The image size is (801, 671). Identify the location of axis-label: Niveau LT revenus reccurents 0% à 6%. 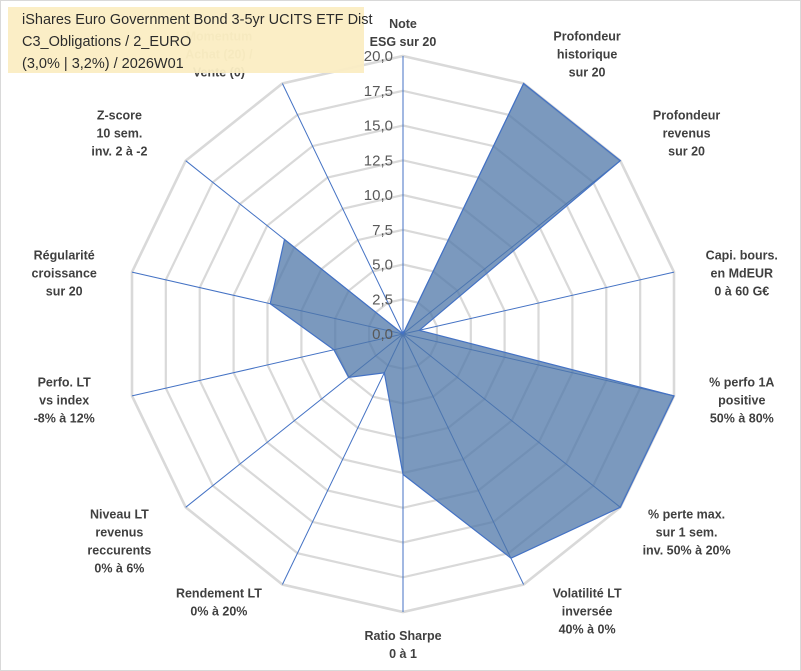
(119, 541).